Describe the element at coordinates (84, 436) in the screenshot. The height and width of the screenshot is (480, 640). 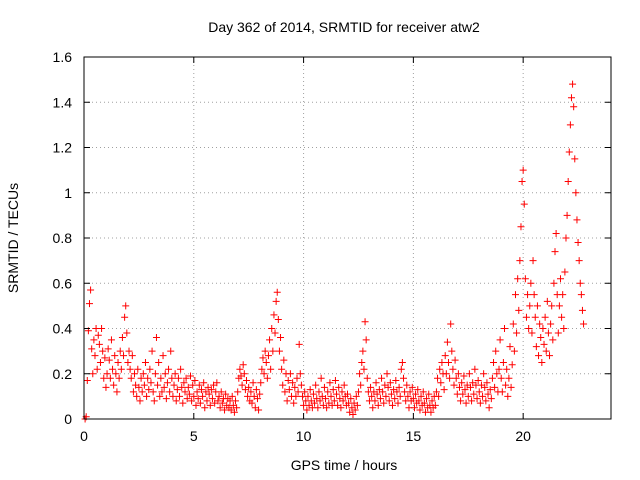
I see `x-tick-label: 0` at that location.